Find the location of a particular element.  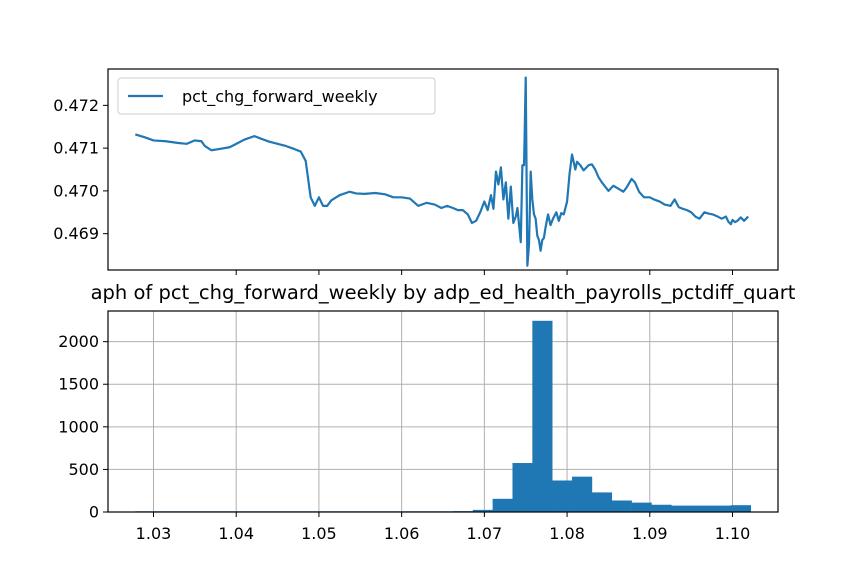

histogram-y-ticks: 0 500 1000 1500 2000 is located at coordinates (83, 427).